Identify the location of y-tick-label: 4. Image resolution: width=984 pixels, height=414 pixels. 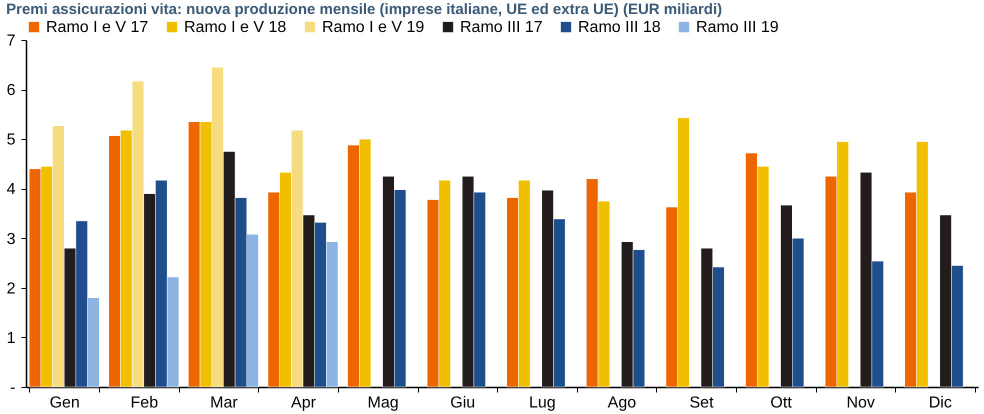
(11, 189).